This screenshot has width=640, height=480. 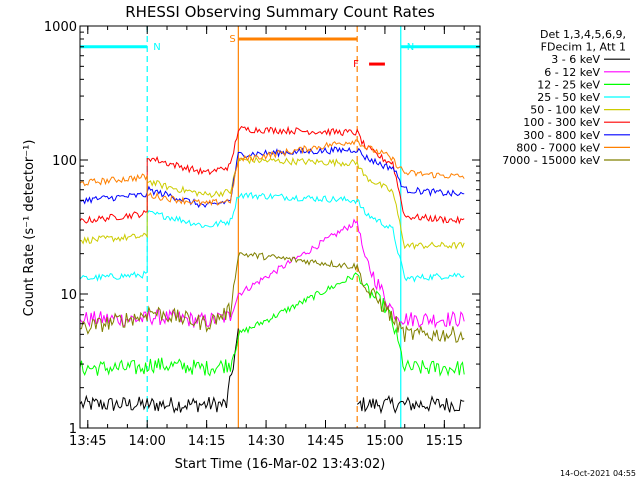 I want to click on y-axis-label: Count Rate (s⁻¹ detector⁻¹), so click(x=29, y=228).